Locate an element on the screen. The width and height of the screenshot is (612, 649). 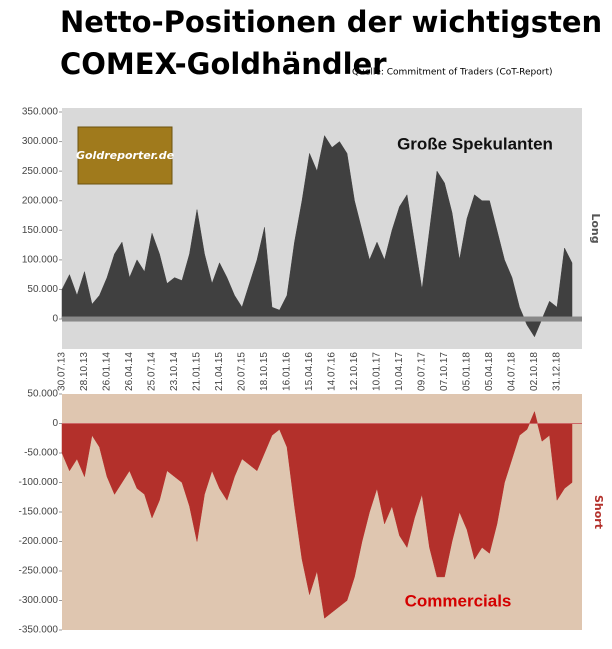
y-tick-label: 250.000 is located at coordinates (40, 171).